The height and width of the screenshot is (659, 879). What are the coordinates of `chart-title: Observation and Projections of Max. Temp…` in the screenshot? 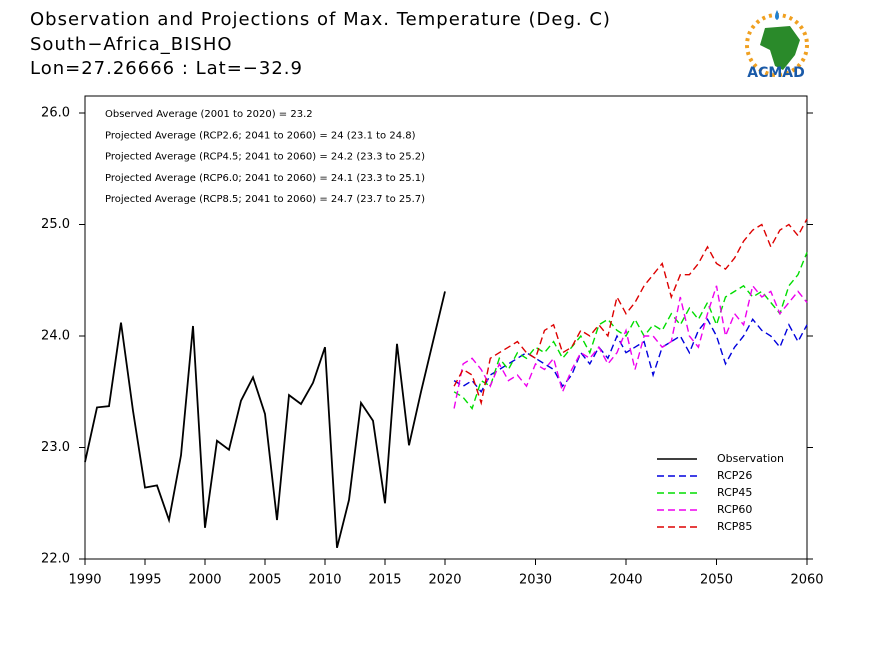 It's located at (320, 19).